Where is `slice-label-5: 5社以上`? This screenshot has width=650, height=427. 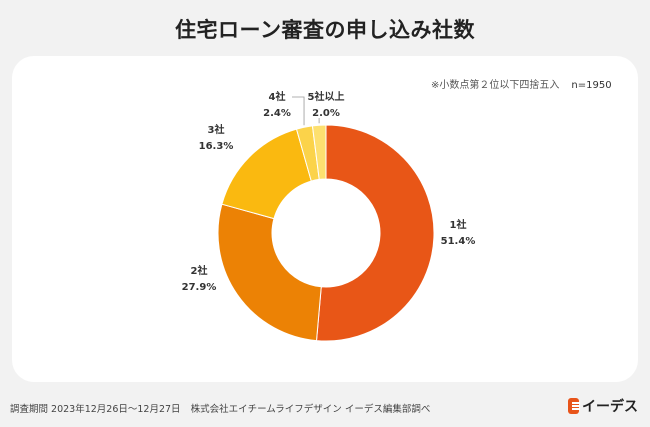 slice-label-5: 5社以上 is located at coordinates (326, 96).